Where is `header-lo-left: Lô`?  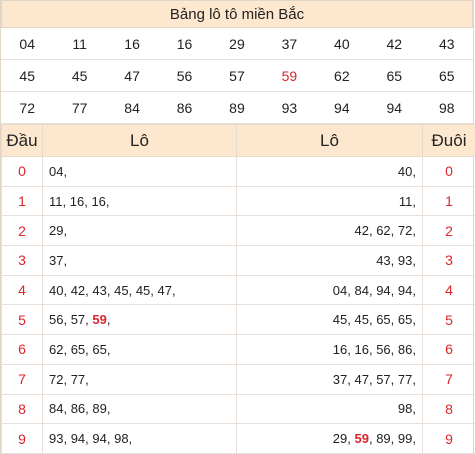
header-lo-left: Lô is located at coordinates (140, 141).